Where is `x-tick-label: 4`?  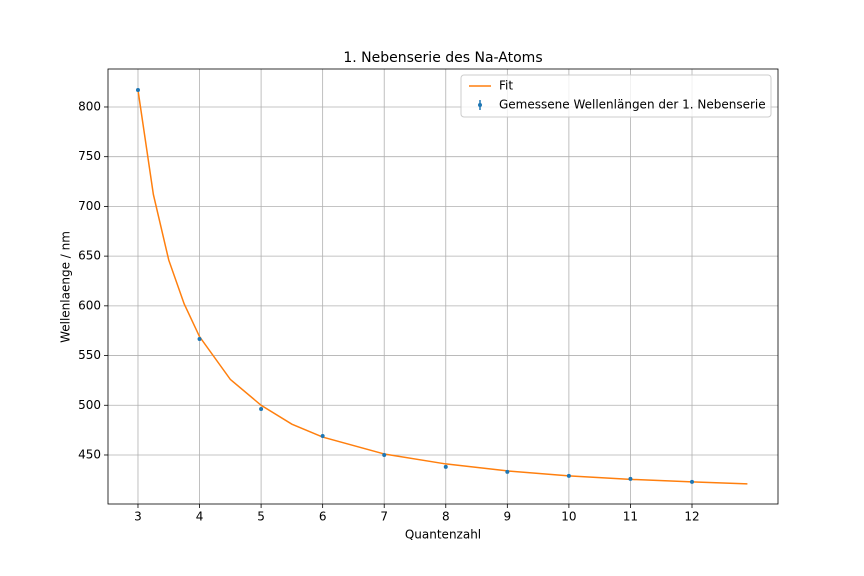 x-tick-label: 4 is located at coordinates (200, 517).